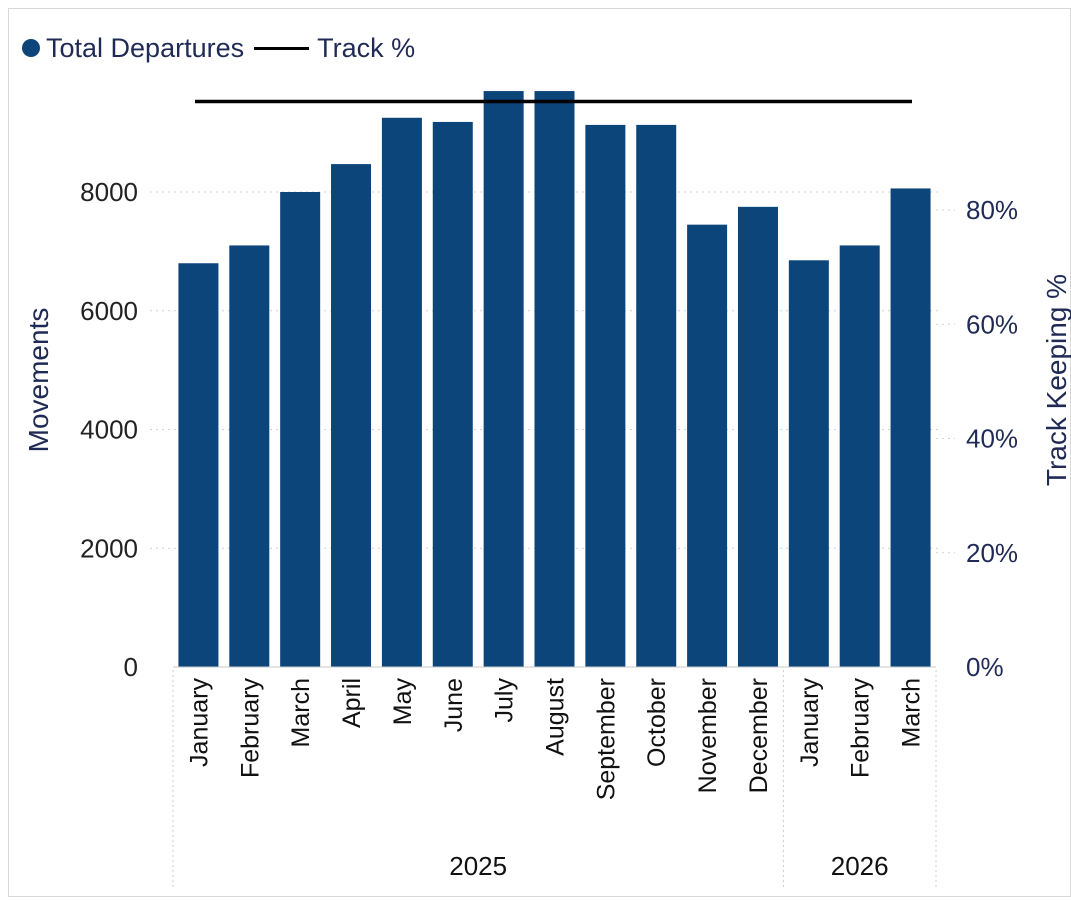  I want to click on y-tick-label: 2000, so click(109, 548).